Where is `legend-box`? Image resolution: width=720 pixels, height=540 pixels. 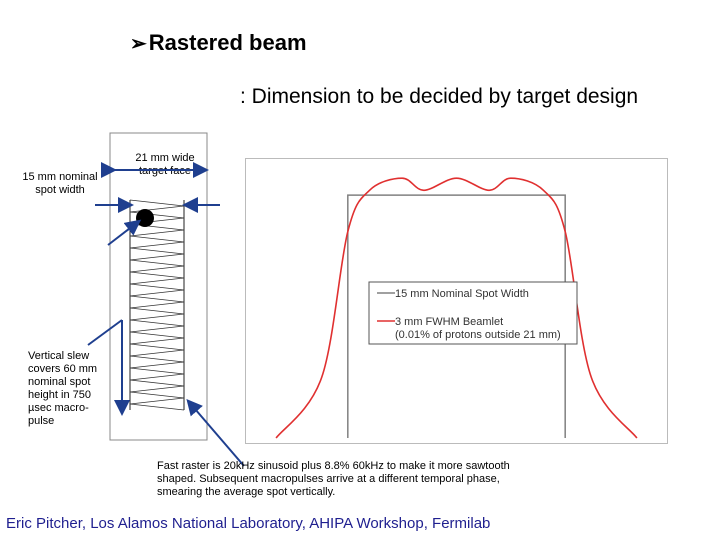
legend-box is located at coordinates (473, 313).